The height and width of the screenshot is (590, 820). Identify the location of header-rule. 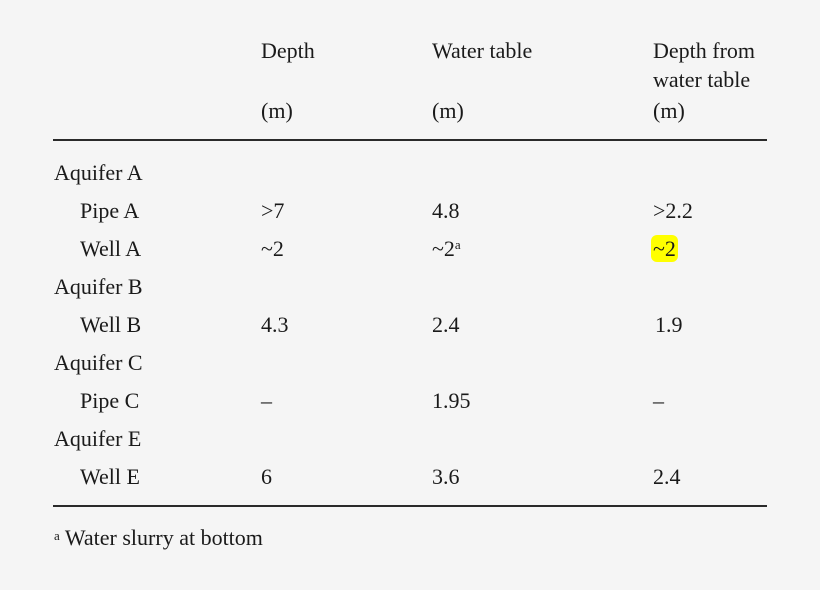
(410, 140).